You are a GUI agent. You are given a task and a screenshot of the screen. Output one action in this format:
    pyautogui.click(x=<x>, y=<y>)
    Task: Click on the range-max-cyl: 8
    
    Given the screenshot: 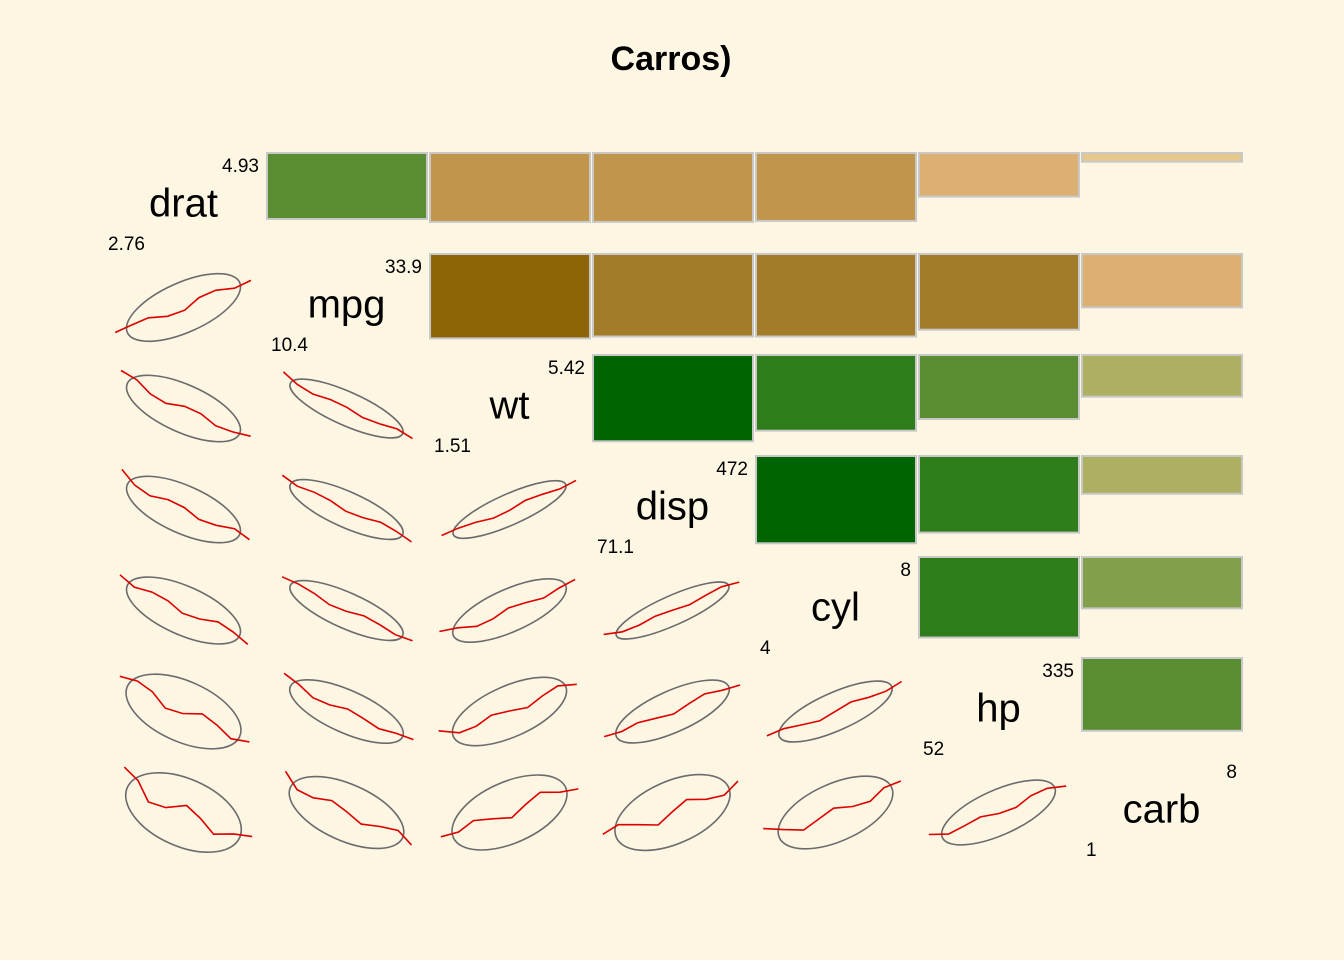 What is the action you would take?
    pyautogui.click(x=905, y=570)
    